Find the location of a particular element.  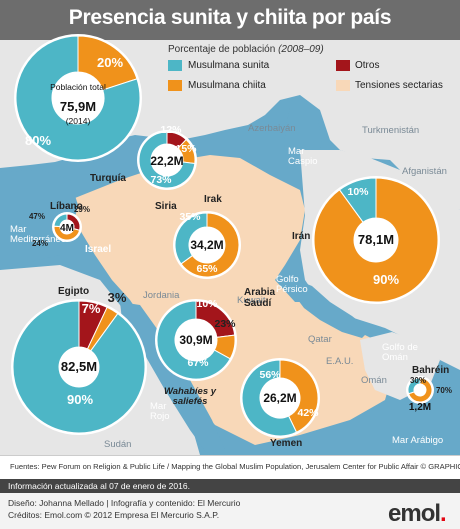

pie-label-libano-1: 29% is located at coordinates (82, 209).